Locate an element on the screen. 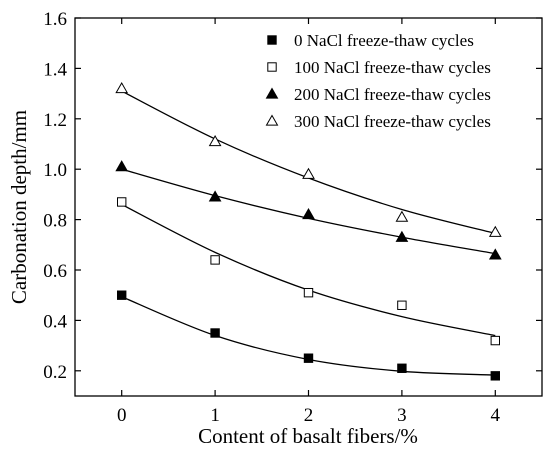 Image resolution: width=550 pixels, height=452 pixels. x-axis-title: Content of basalt fibers/% is located at coordinates (308, 436).